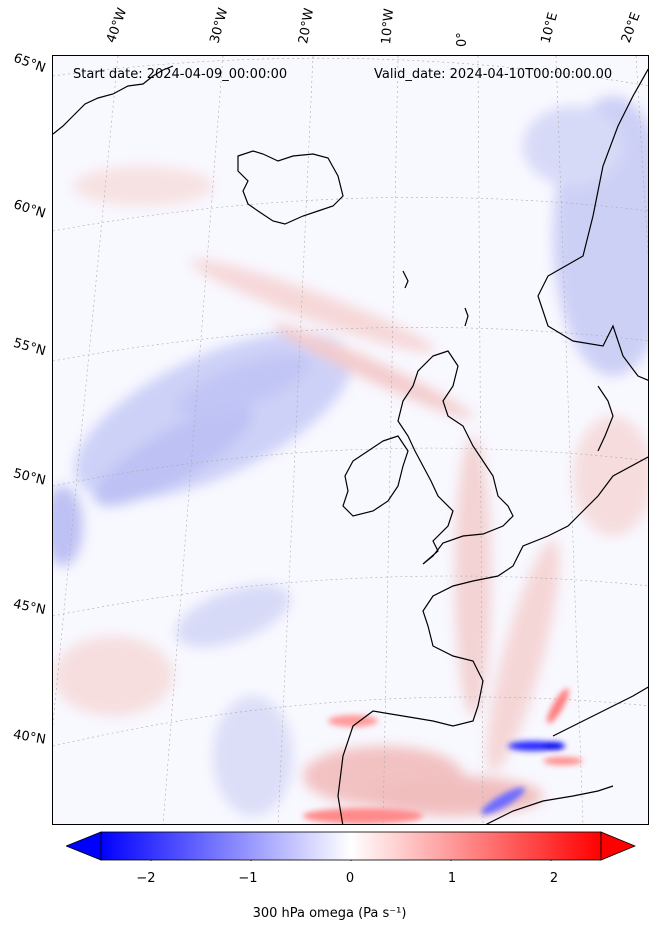 The width and height of the screenshot is (659, 936). What do you see at coordinates (84, 846) in the screenshot?
I see `colorbar-extend-left` at bounding box center [84, 846].